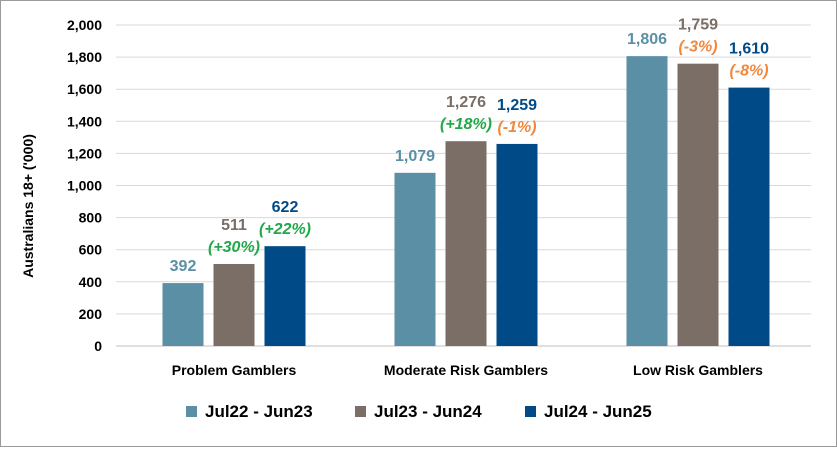 This screenshot has width=837, height=451. Describe the element at coordinates (91, 250) in the screenshot. I see `y-tick-label: 600` at that location.